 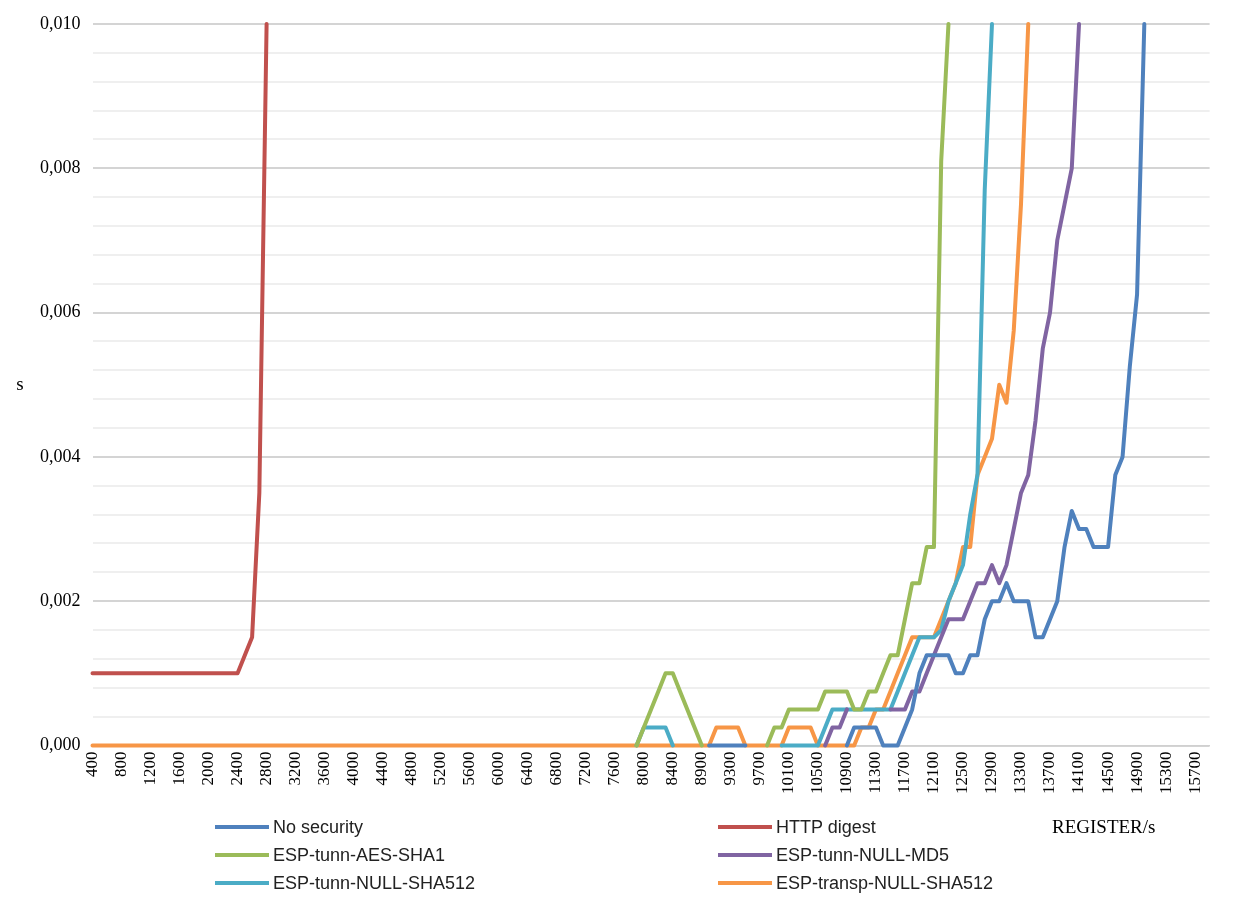 I want to click on x-axis-title: REGISTER/s, so click(x=1104, y=827).